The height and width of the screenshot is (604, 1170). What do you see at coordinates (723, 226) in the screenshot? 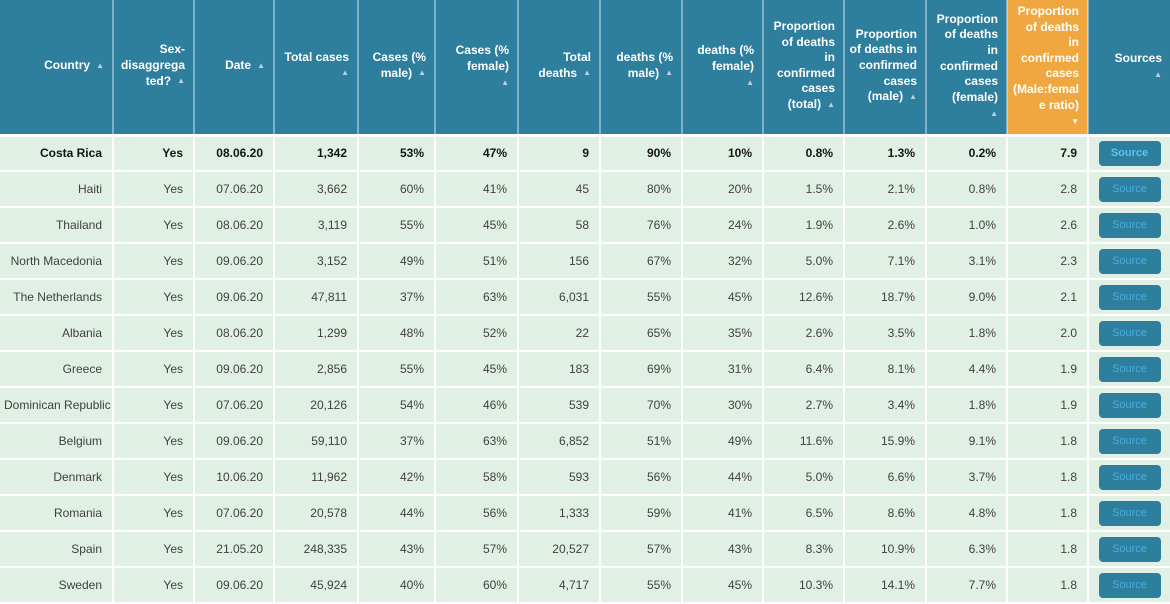
I see `cell-deaths-pct-female: 24%` at bounding box center [723, 226].